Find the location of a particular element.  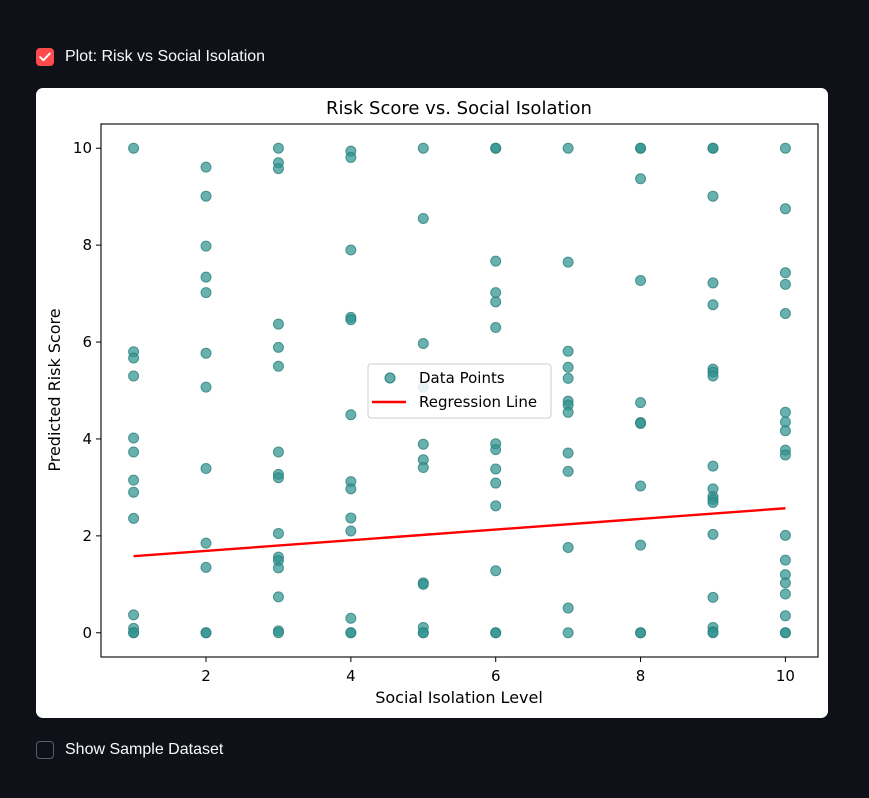

legend-item-data-points: Data Points is located at coordinates (462, 378).